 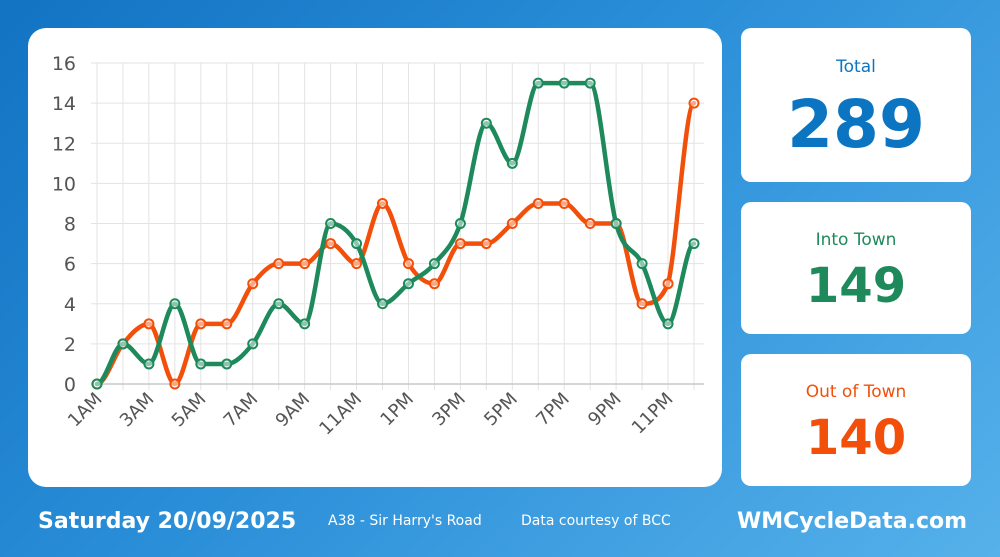 I want to click on y-tick-label: 4, so click(x=70, y=305).